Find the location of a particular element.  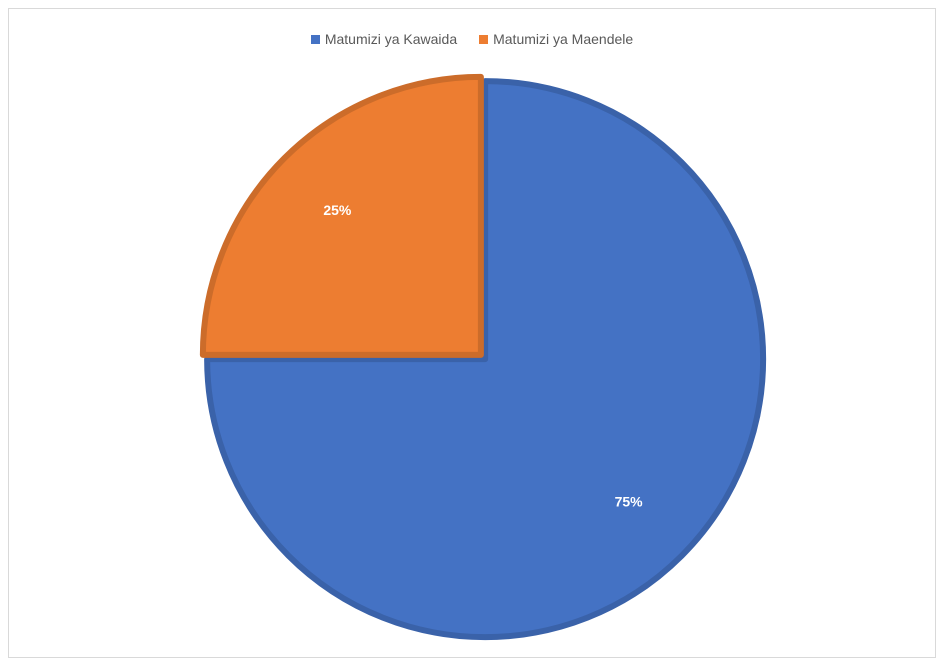

legend-label-maendele: Matumizi ya Maendele is located at coordinates (563, 39).